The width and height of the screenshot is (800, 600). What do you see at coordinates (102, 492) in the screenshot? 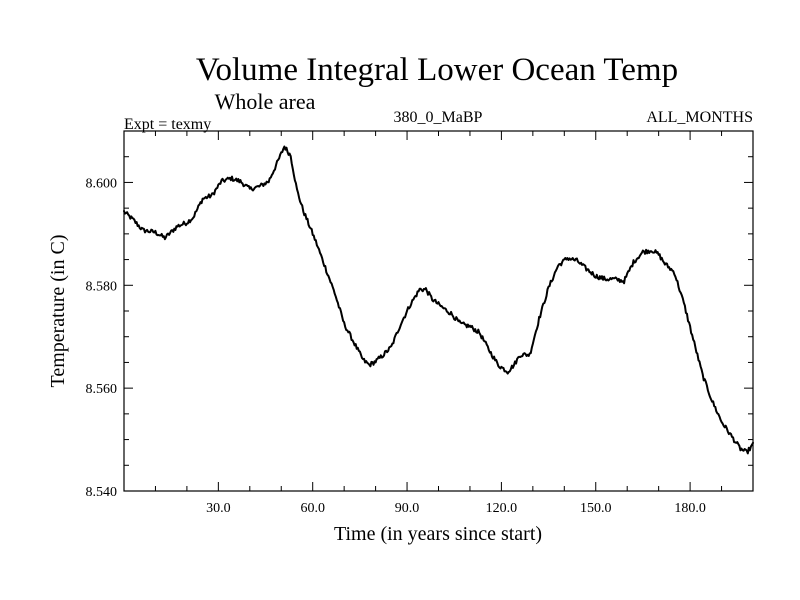
I see `y-tick-label: 8.540` at bounding box center [102, 492].